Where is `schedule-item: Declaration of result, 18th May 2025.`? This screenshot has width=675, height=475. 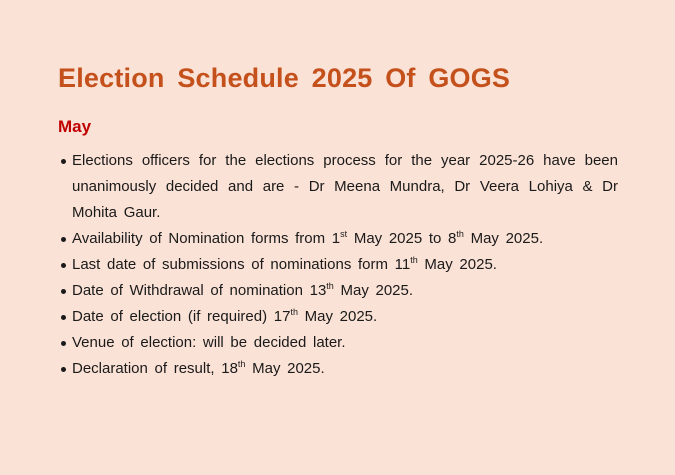
schedule-item: Declaration of result, 18th May 2025. is located at coordinates (339, 369).